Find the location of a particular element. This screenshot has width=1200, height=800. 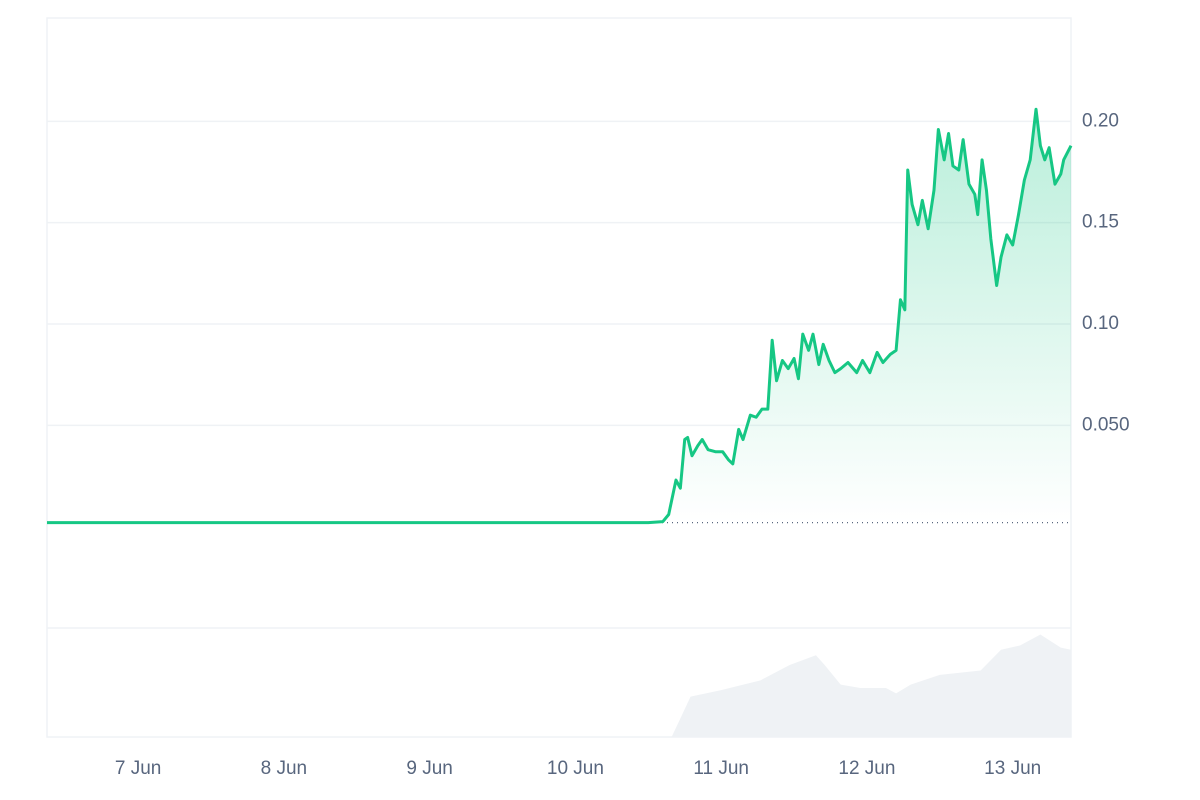

volume-area is located at coordinates (559, 685).